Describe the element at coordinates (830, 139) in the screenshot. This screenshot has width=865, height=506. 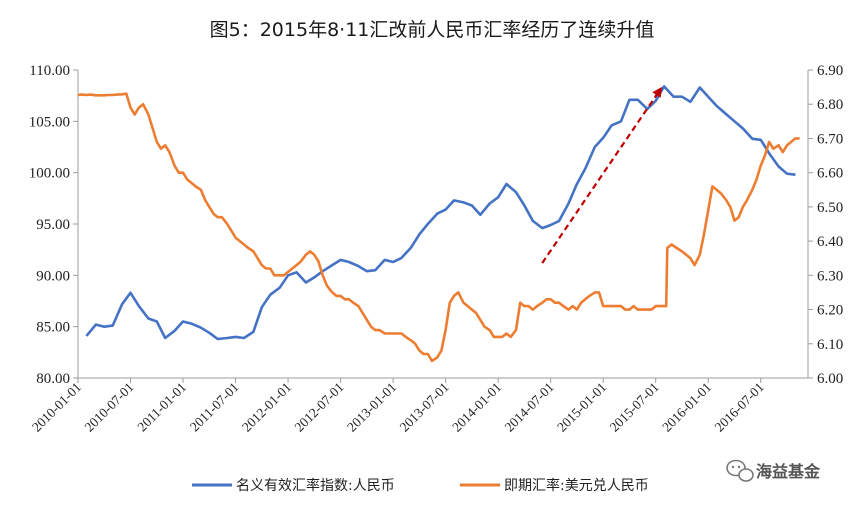
I see `y-right-tick-label: 6.70` at that location.